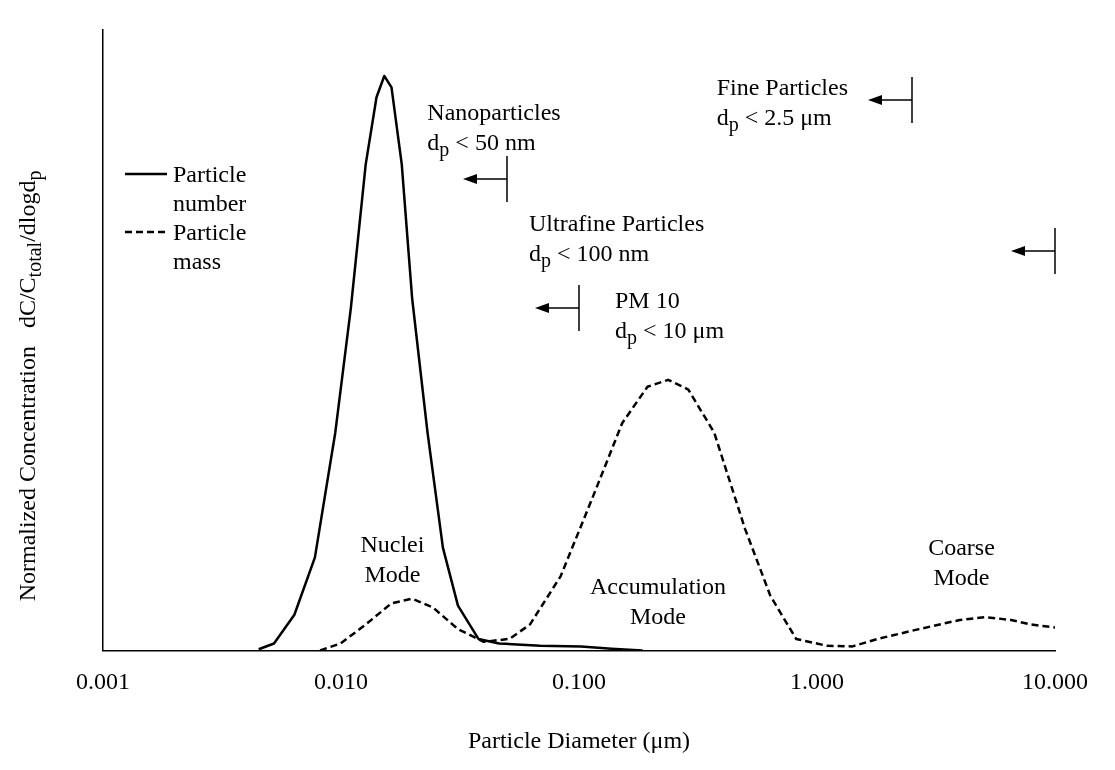 This screenshot has width=1115, height=770. I want to click on annotation: Accumulation Mode, so click(658, 601).